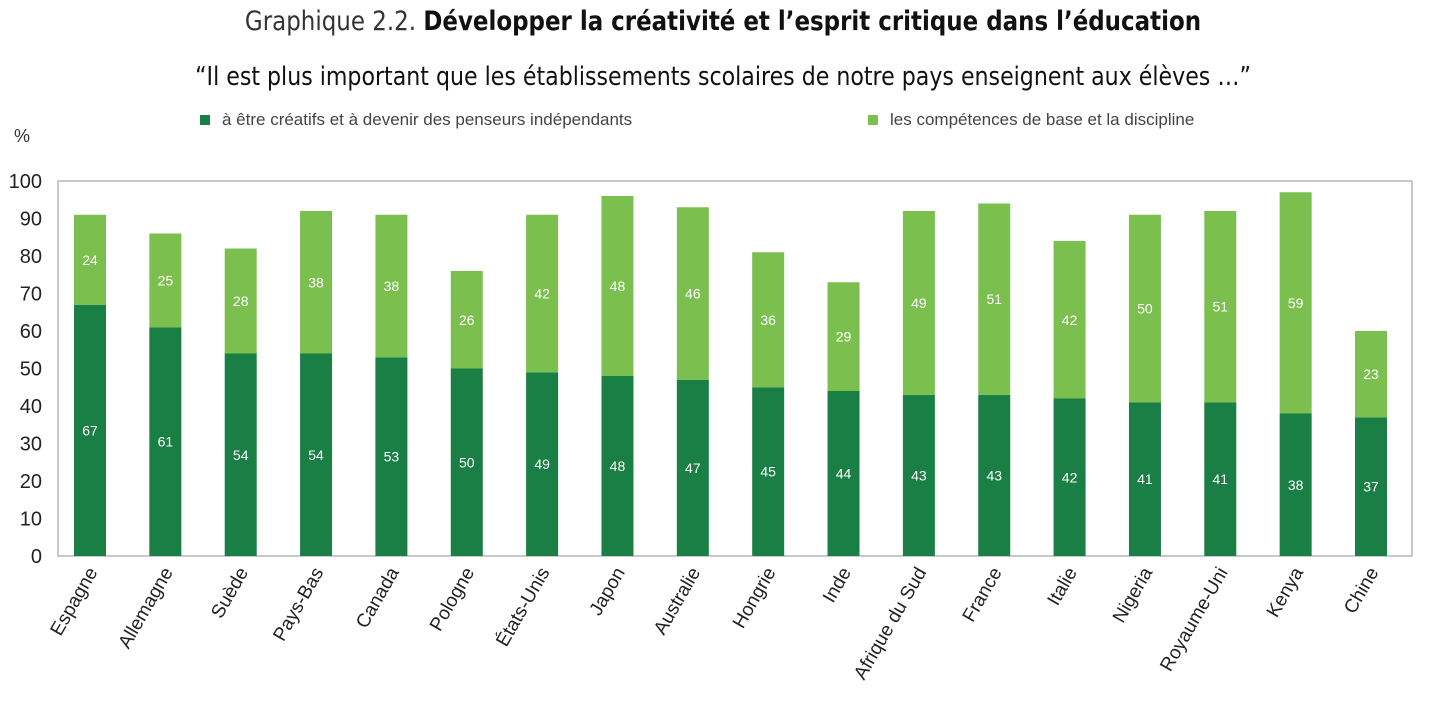 This screenshot has height=717, width=1446. I want to click on x-tick-label: Pays-Bas, so click(299, 604).